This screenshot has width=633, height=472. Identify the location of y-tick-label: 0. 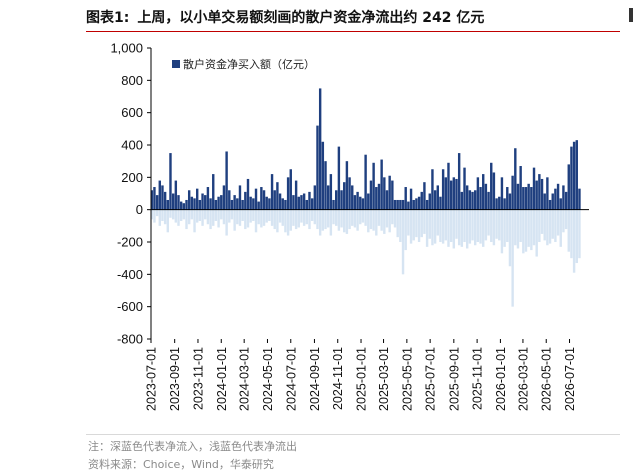
(139, 209).